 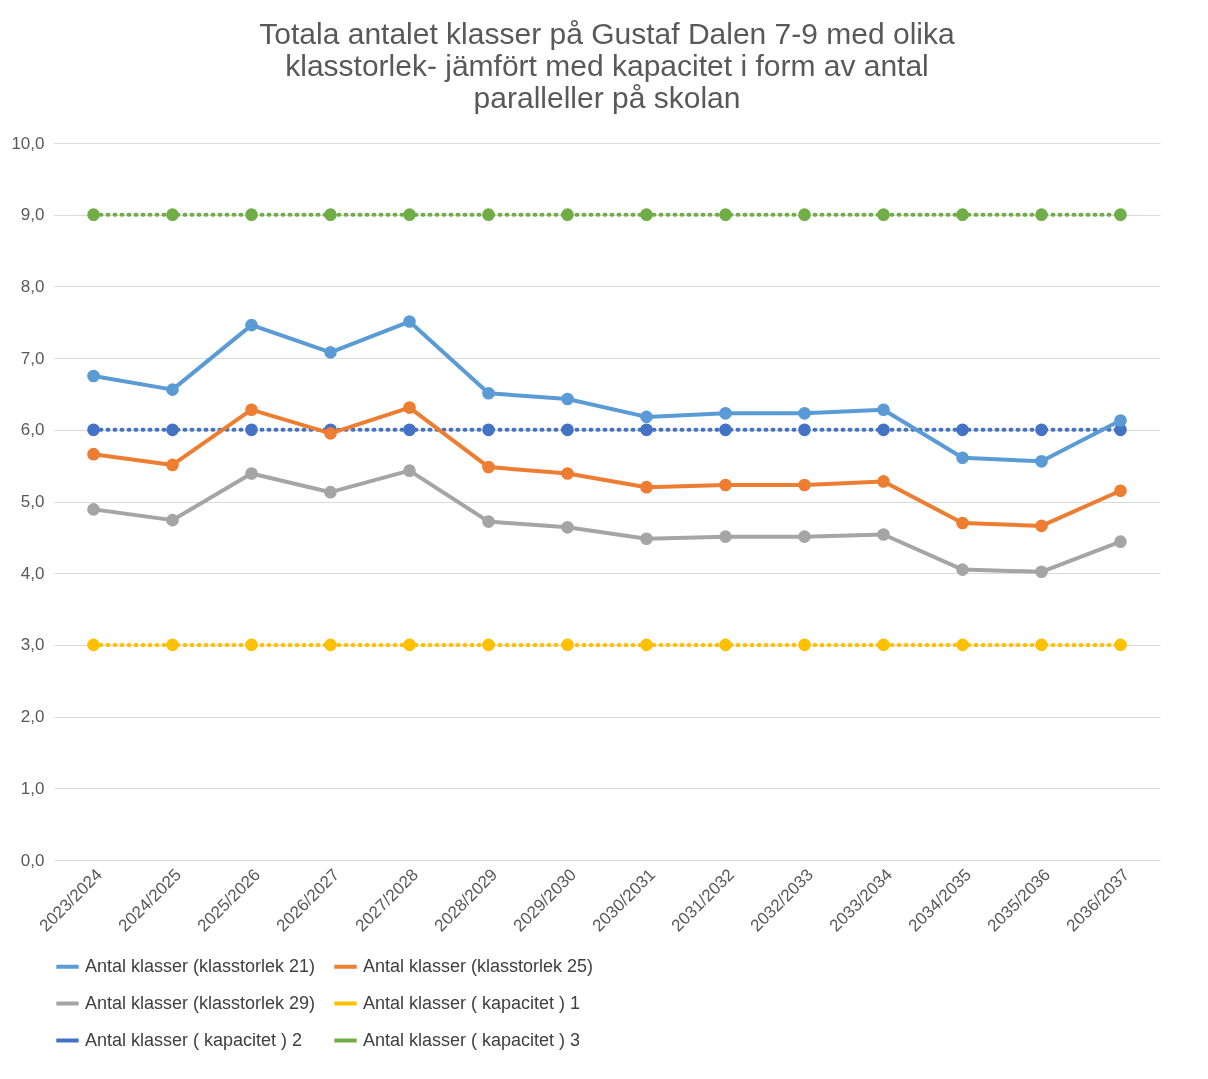 What do you see at coordinates (32, 430) in the screenshot?
I see `y-tick-label: 6,0` at bounding box center [32, 430].